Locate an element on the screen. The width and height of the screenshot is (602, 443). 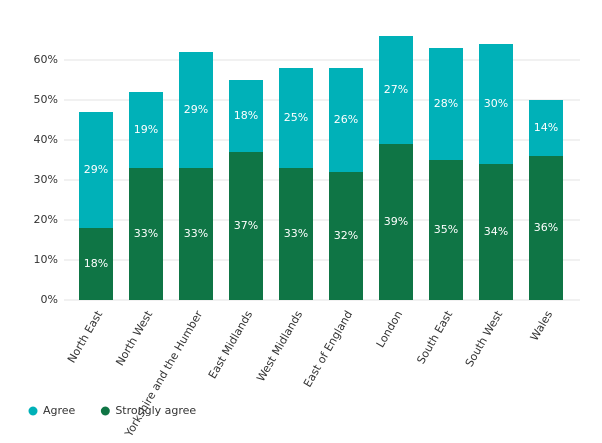
legend-label: Agree is located at coordinates (59, 410).